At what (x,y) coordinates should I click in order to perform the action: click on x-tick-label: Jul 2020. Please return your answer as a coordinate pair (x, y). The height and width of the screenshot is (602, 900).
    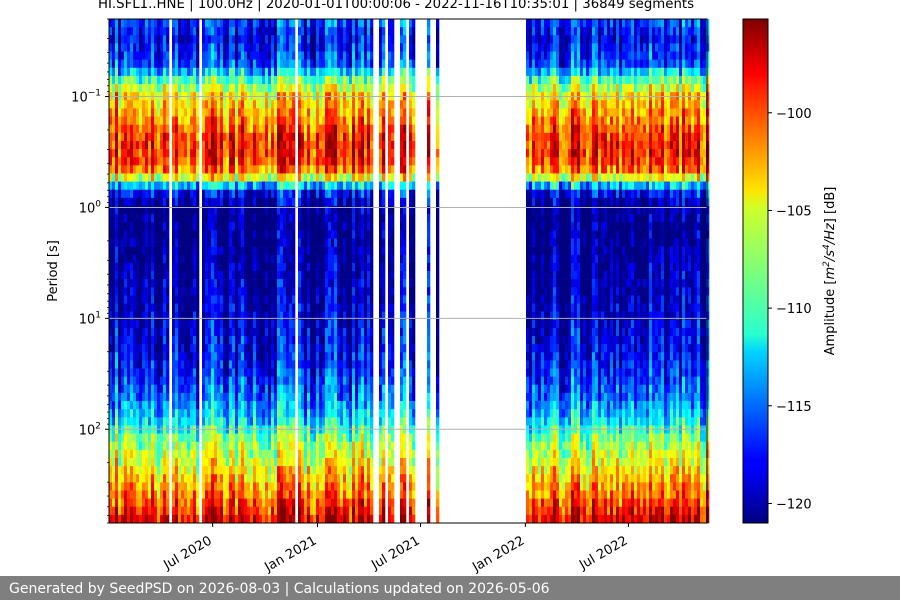
    Looking at the image, I should click on (187, 553).